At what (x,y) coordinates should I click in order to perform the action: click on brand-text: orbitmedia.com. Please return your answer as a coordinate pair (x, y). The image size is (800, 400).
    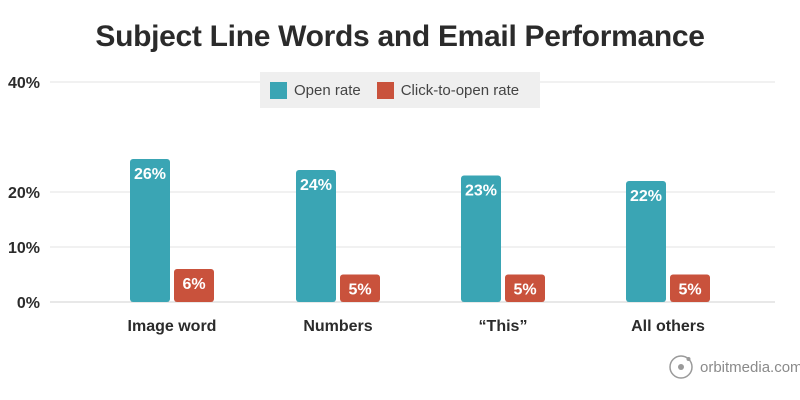
    Looking at the image, I should click on (750, 367).